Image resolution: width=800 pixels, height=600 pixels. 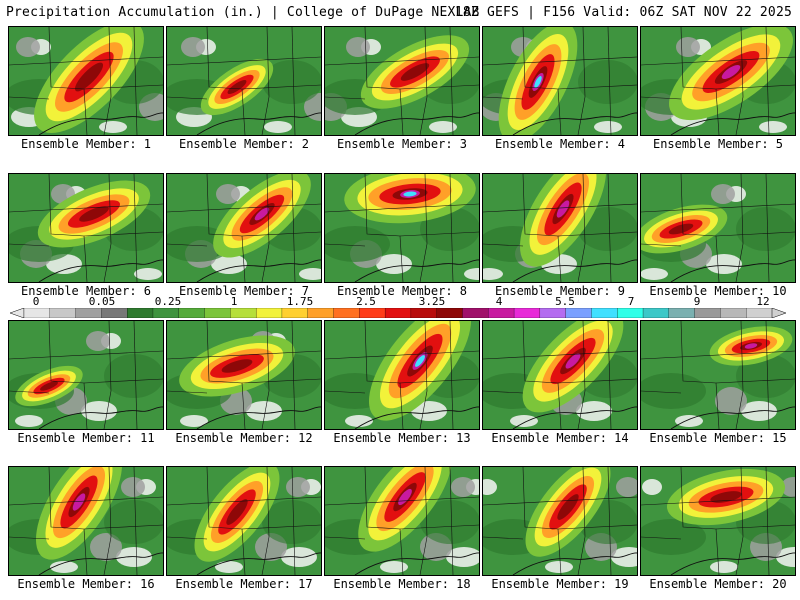 I want to click on ensemble-member-label: Ensemble Member: 12, so click(x=244, y=438).